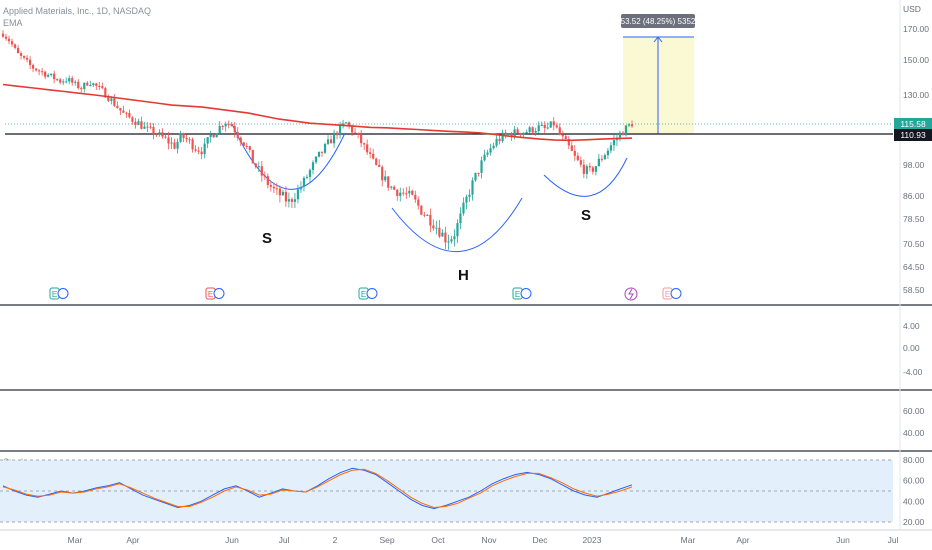  I want to click on currency-label: USD, so click(912, 9).